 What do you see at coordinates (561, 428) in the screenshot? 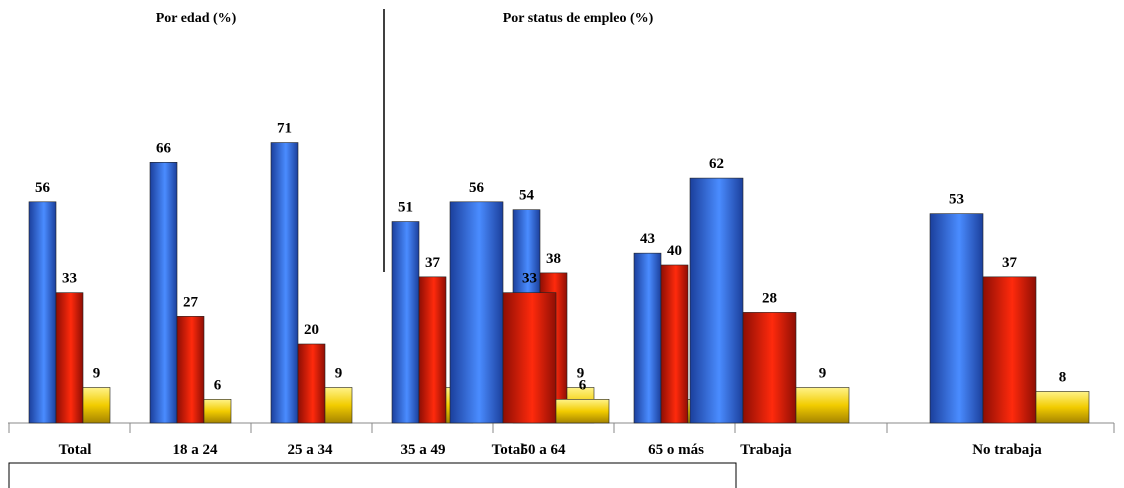
I see `x-axis-ticks` at bounding box center [561, 428].